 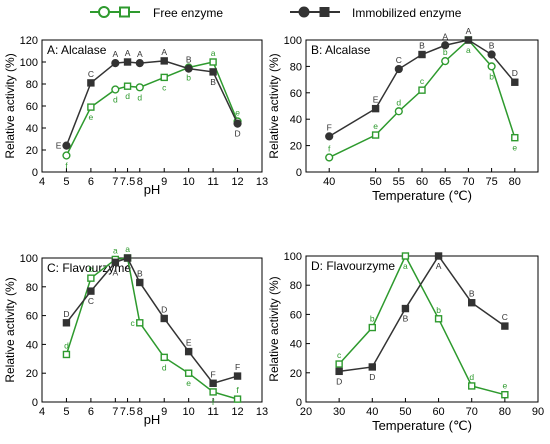 What do you see at coordinates (296, 374) in the screenshot?
I see `y-tick-label: 20` at bounding box center [296, 374].